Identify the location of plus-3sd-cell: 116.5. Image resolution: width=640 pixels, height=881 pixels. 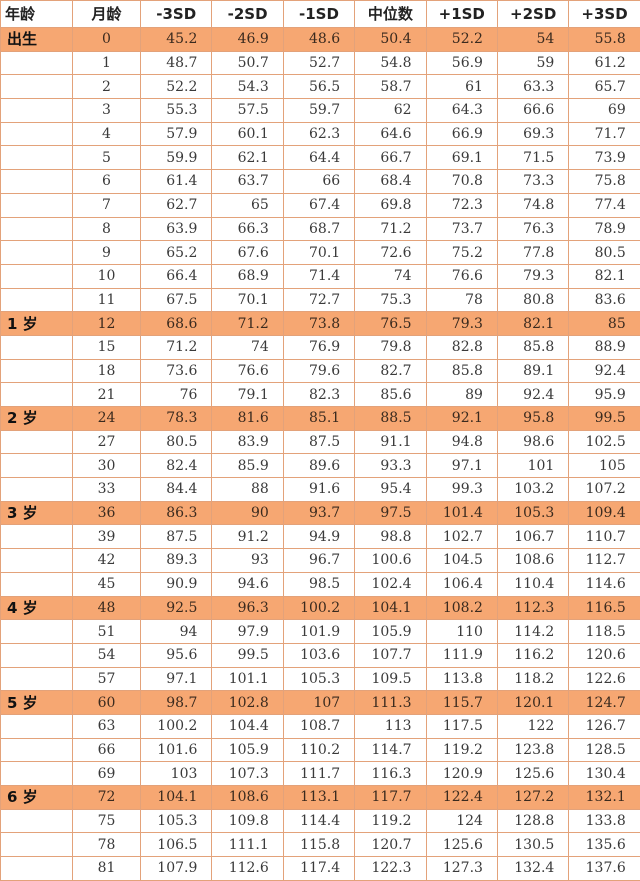
(604, 608).